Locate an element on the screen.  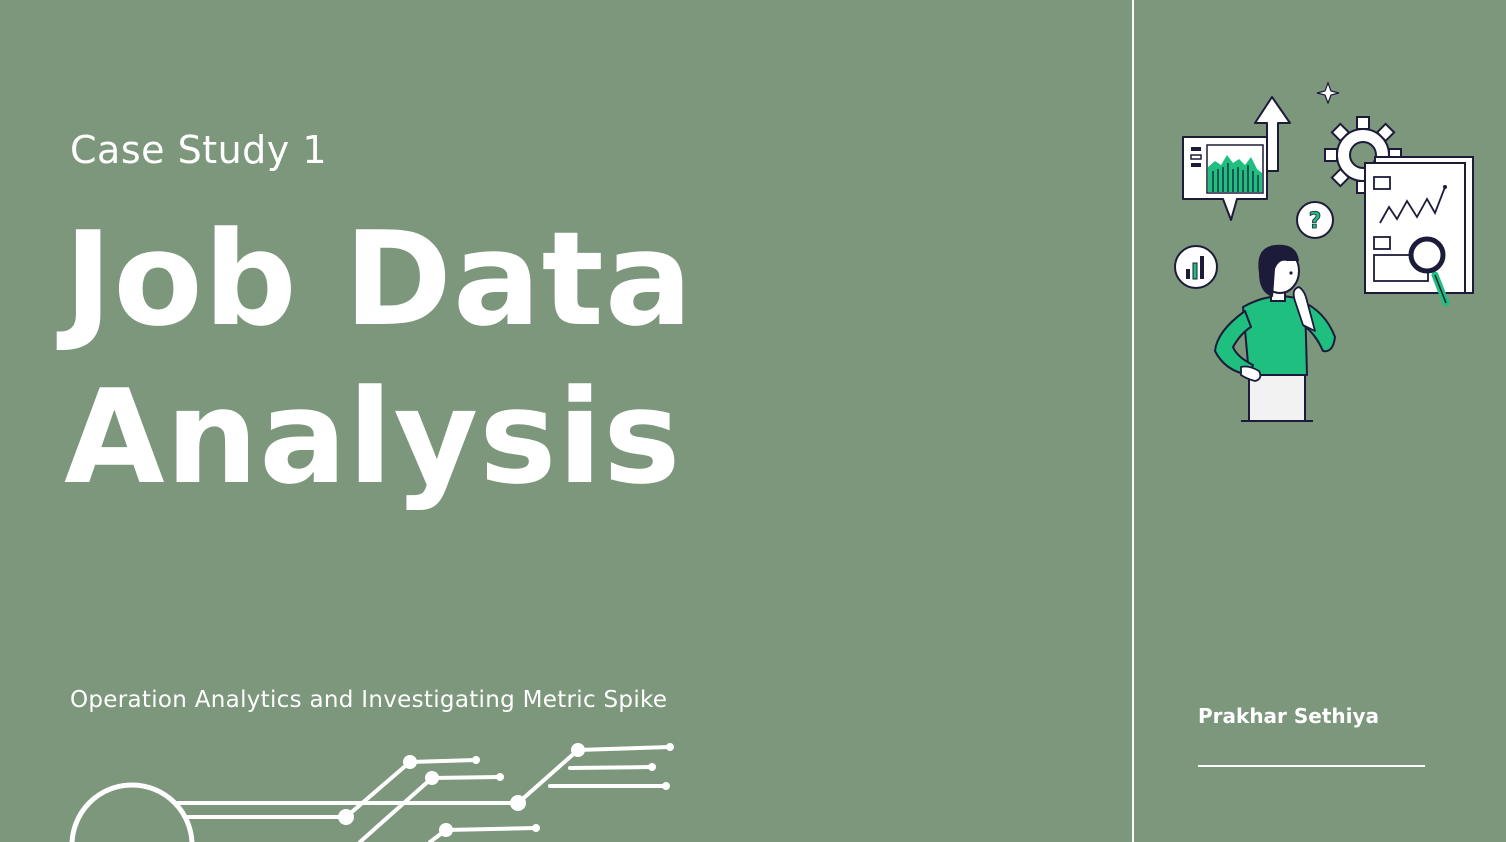
data-analysis-illustration-icon: ? is located at coordinates (1324, 251).